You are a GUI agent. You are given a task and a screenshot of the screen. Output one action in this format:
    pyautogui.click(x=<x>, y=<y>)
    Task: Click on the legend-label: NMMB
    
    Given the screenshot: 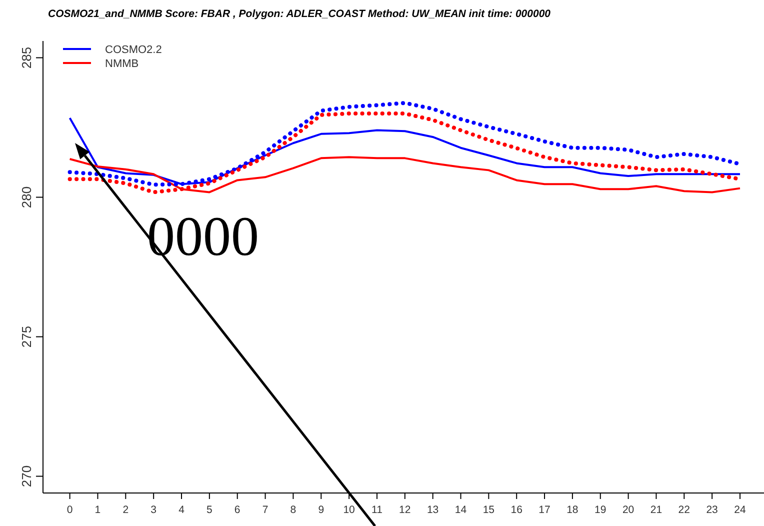 What is the action you would take?
    pyautogui.click(x=122, y=64)
    